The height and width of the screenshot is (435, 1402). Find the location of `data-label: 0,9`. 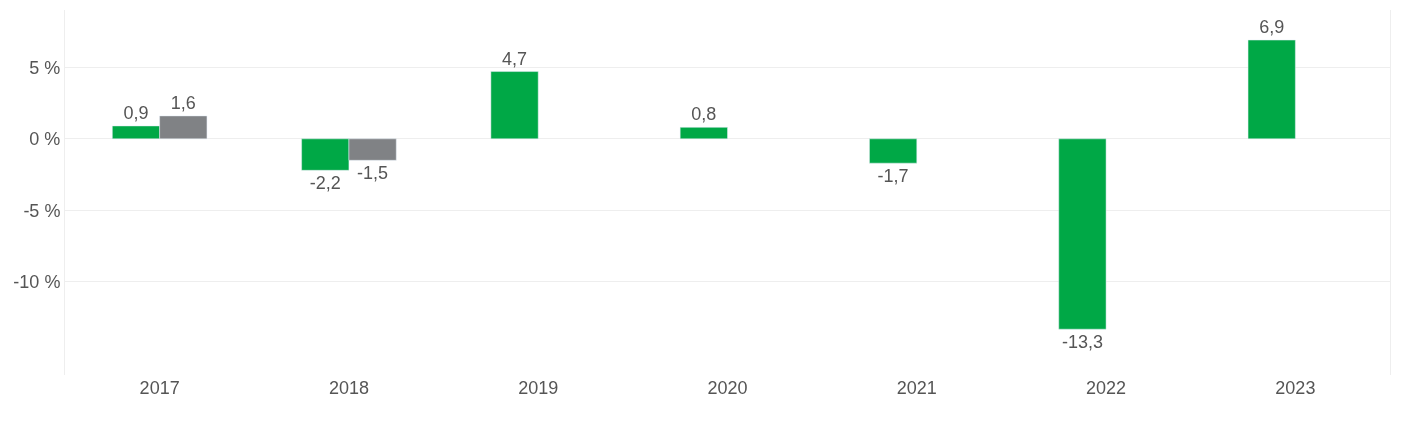

data-label: 0,9 is located at coordinates (136, 112).